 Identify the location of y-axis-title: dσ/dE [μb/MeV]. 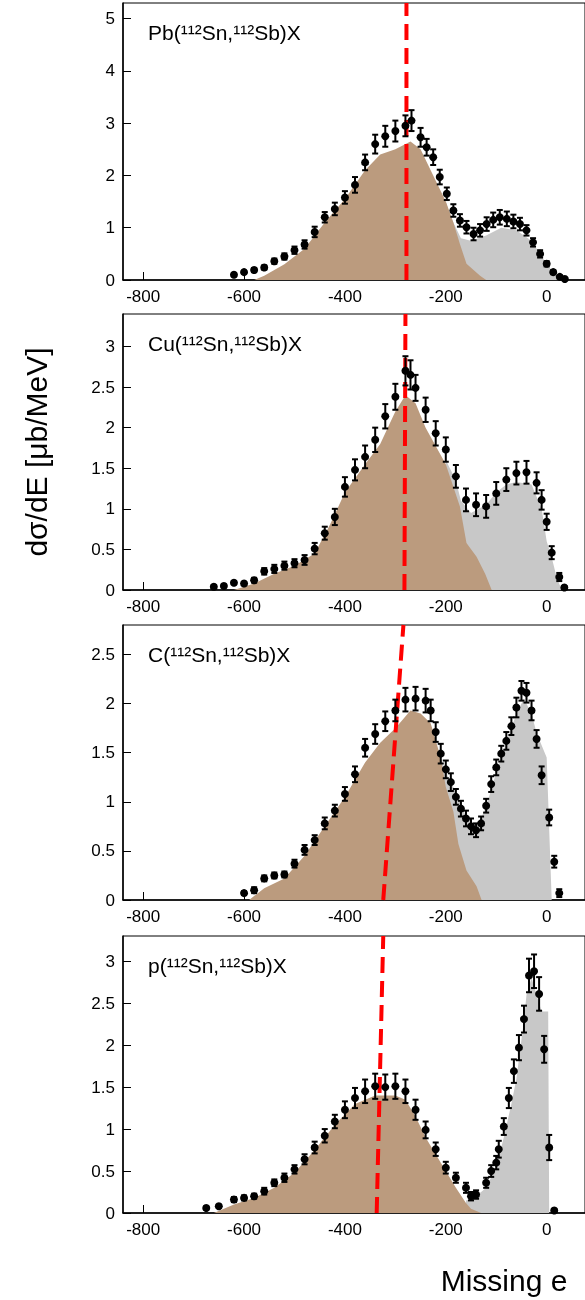
(36, 452).